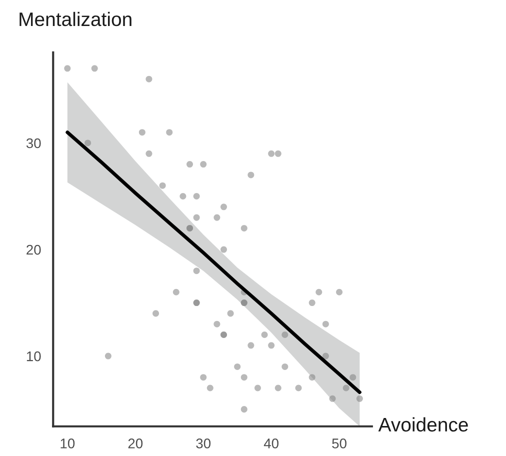 This screenshot has width=506, height=456. What do you see at coordinates (271, 443) in the screenshot?
I see `x-tick-label: 40` at bounding box center [271, 443].